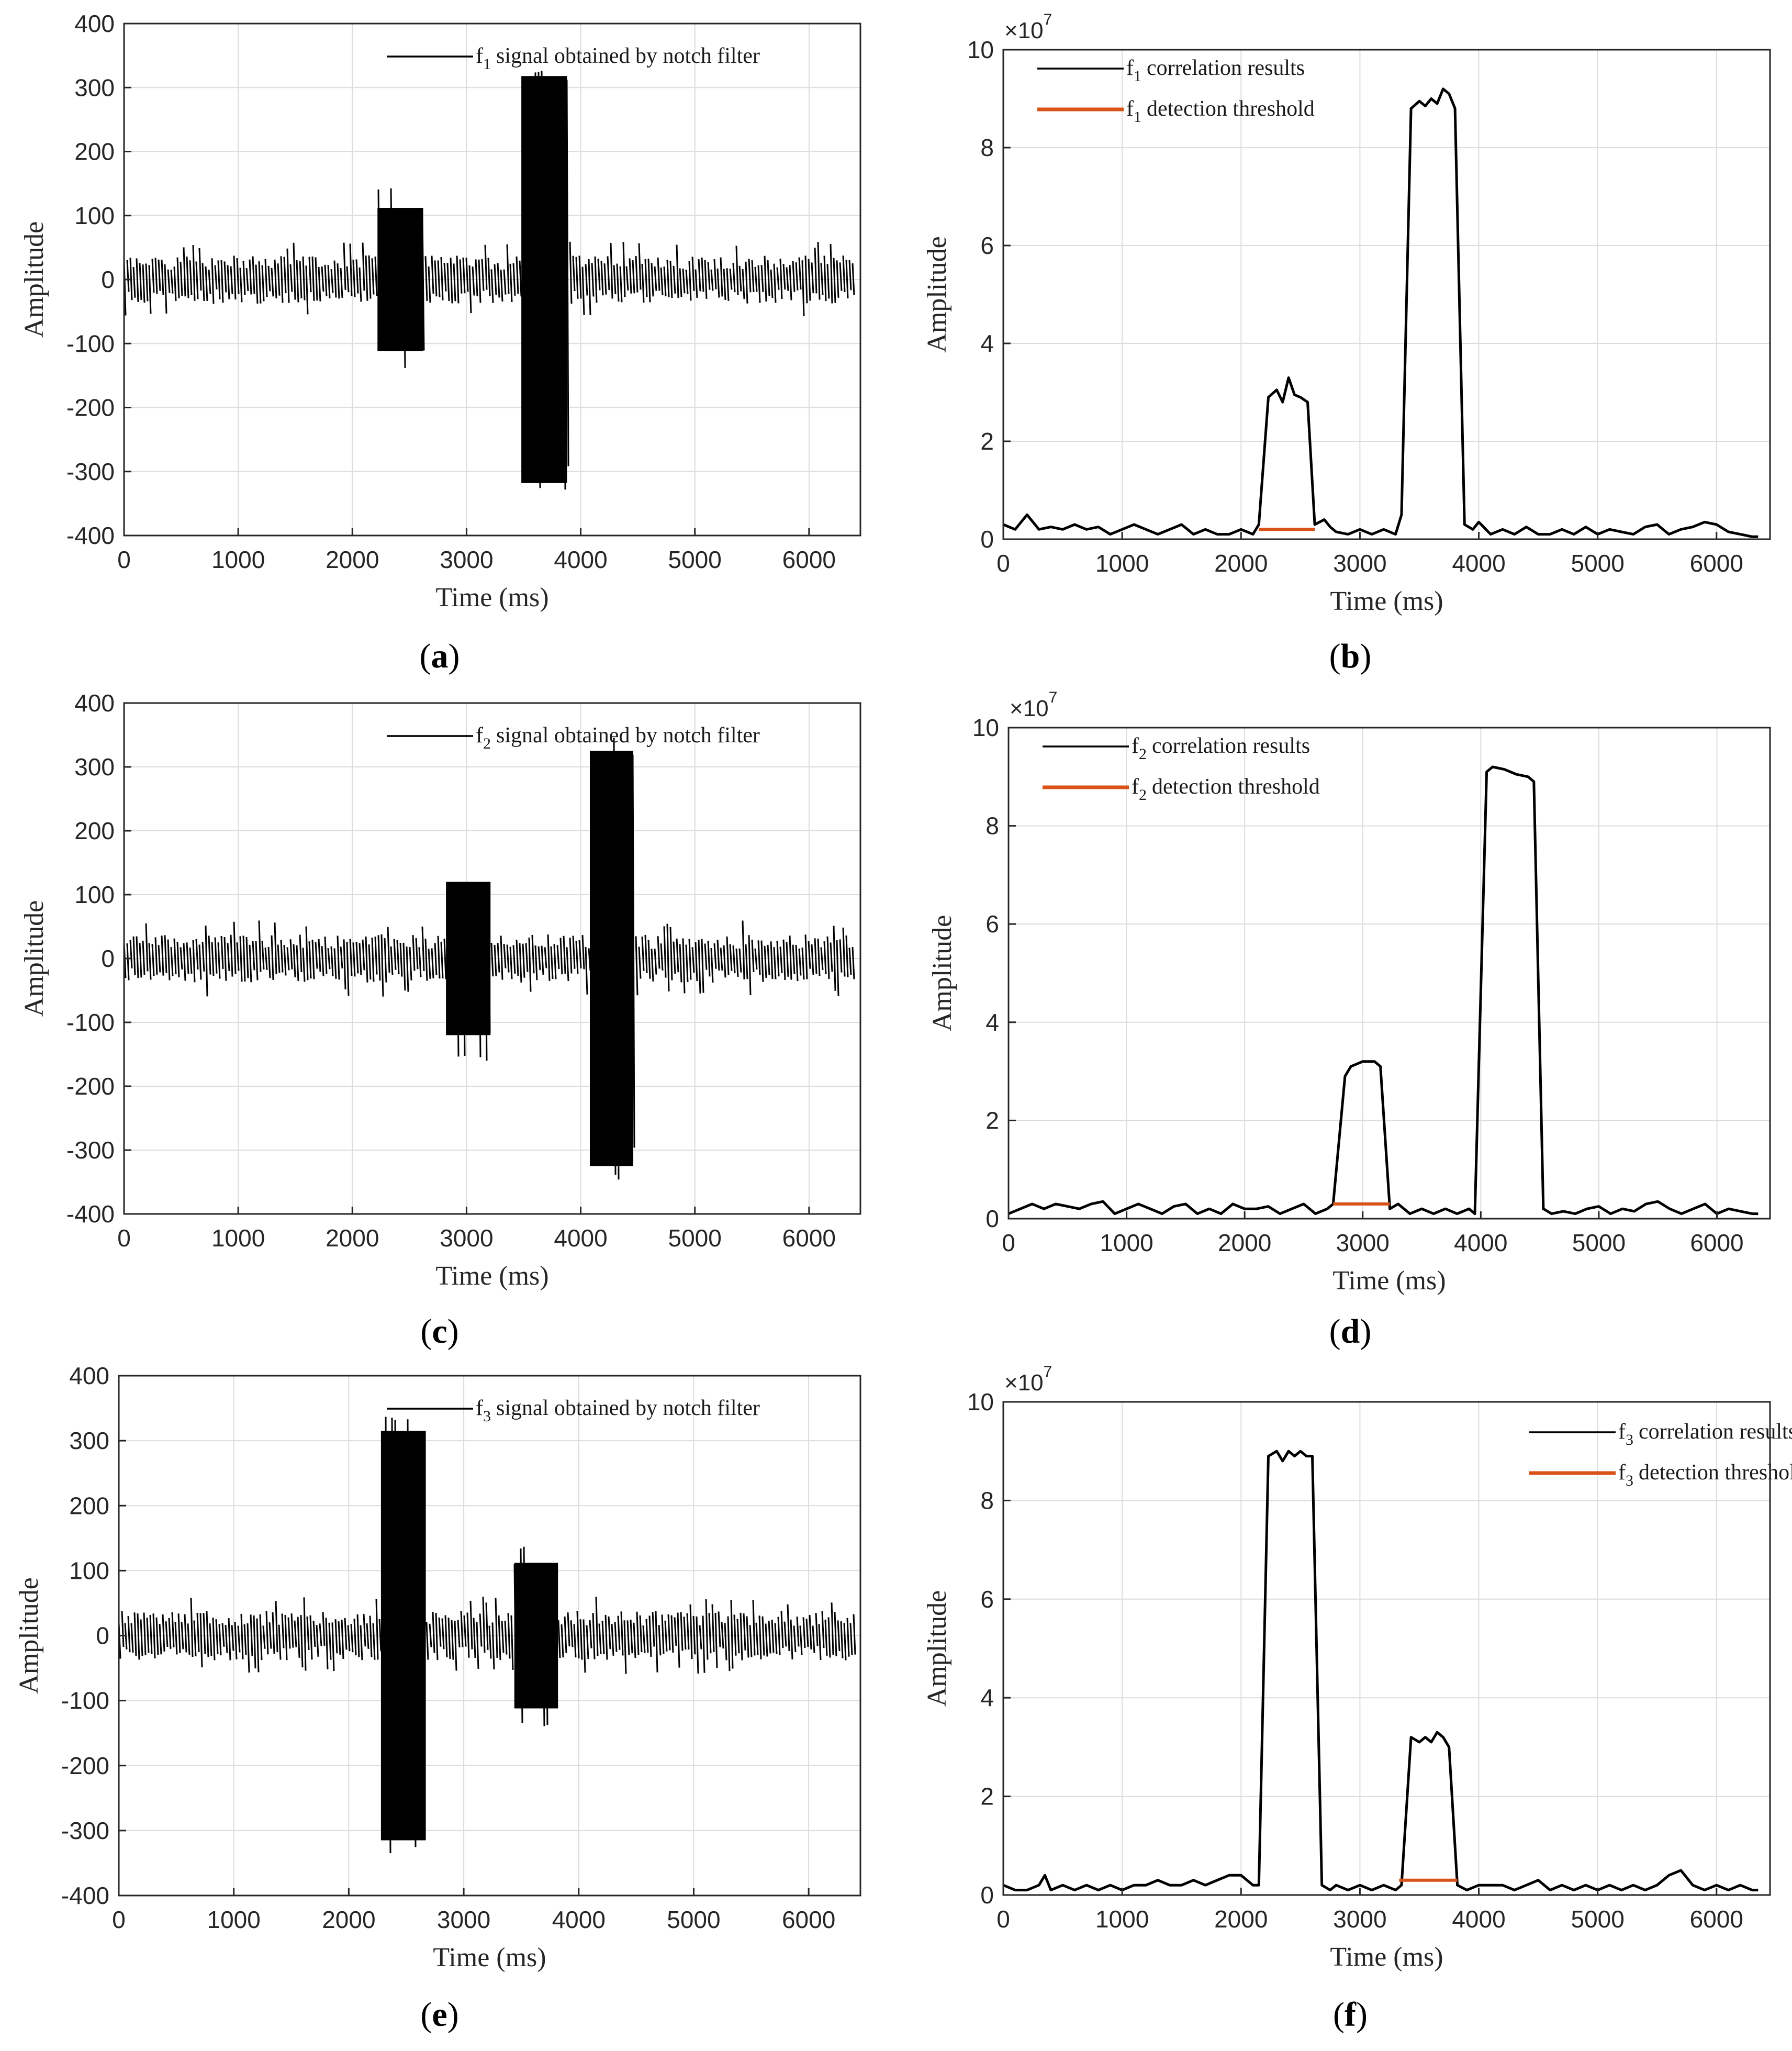 This screenshot has height=2051, width=1792. I want to click on legend-text: detection threshold, so click(1236, 787).